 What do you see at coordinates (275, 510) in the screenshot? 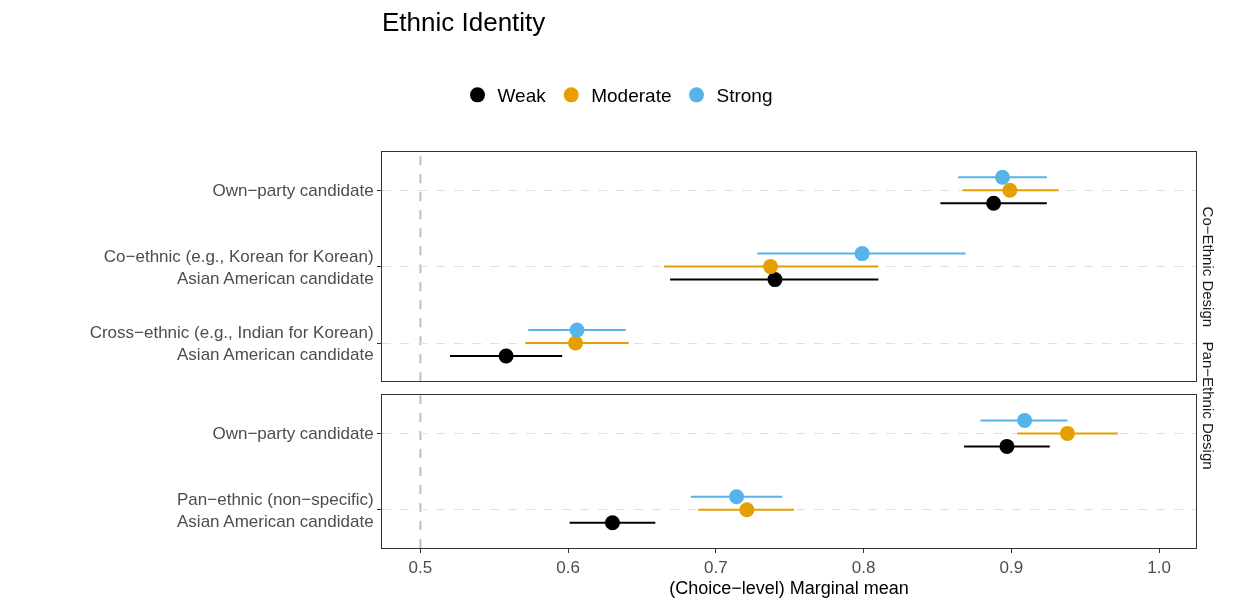
I see `y-tick-label: Pan−ethnic (non−specific) Asian American candidate` at bounding box center [275, 510].